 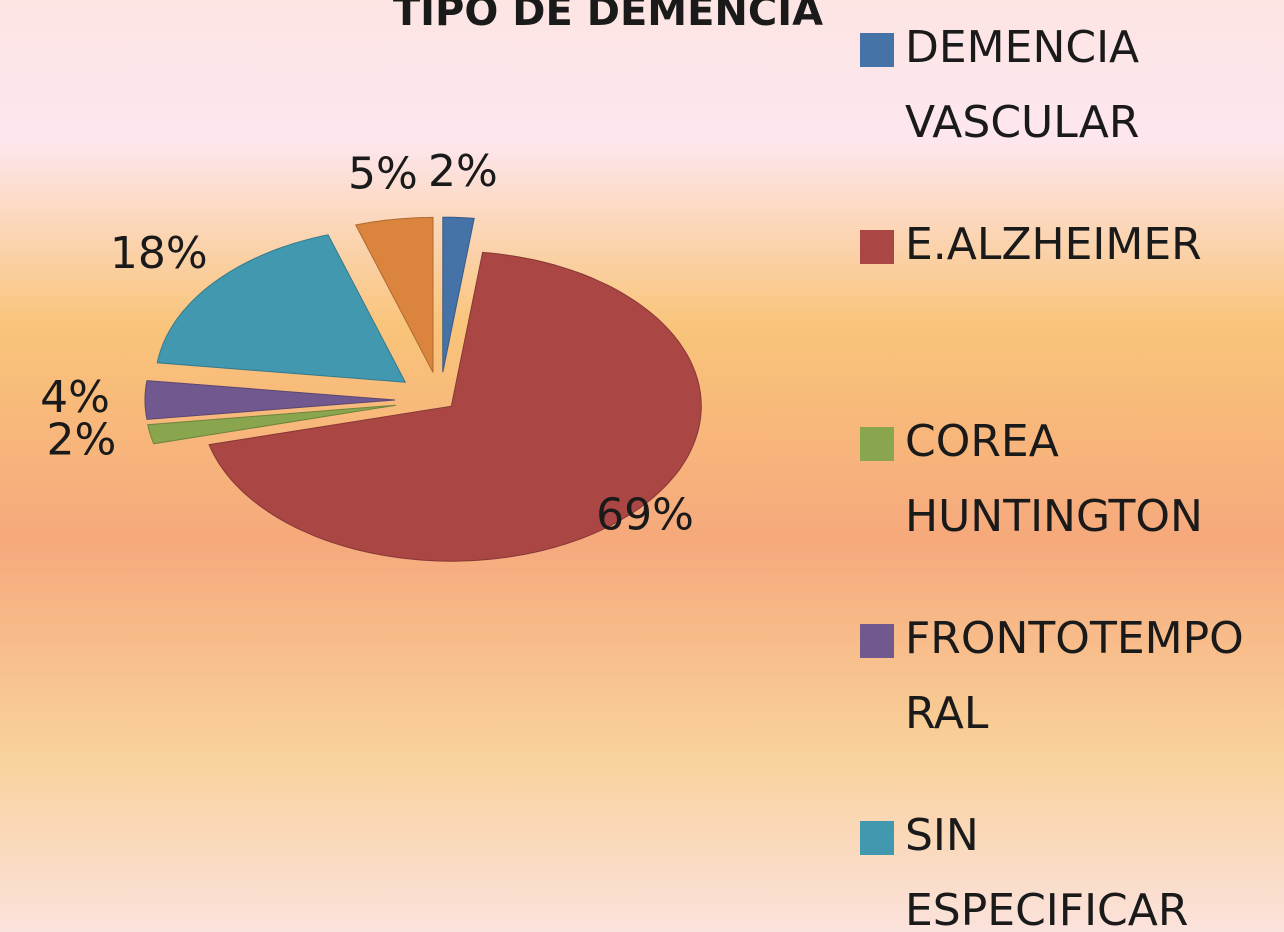 What do you see at coordinates (1022, 85) in the screenshot?
I see `legend-label: DEMENCIA VASCULAR` at bounding box center [1022, 85].